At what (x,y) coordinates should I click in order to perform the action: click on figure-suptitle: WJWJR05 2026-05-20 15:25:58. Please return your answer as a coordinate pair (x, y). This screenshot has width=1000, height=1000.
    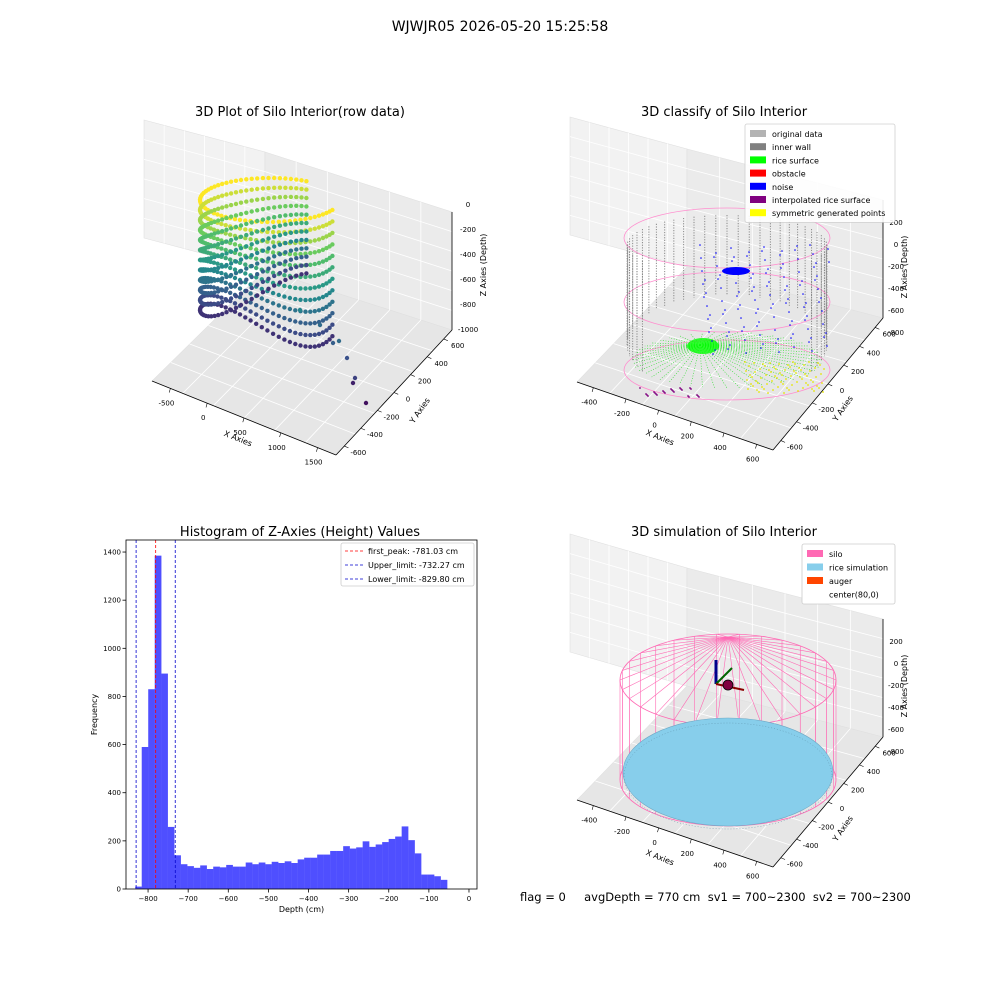
    Looking at the image, I should click on (500, 27).